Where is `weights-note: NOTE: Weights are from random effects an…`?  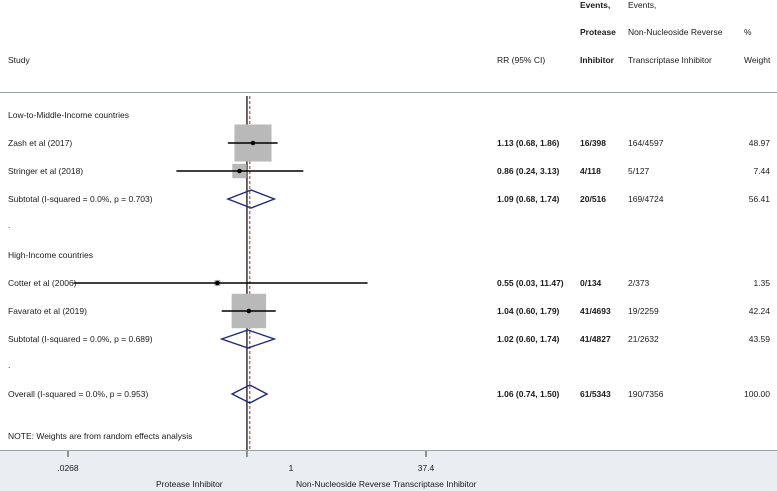
weights-note: NOTE: Weights are from random effects an… is located at coordinates (100, 436).